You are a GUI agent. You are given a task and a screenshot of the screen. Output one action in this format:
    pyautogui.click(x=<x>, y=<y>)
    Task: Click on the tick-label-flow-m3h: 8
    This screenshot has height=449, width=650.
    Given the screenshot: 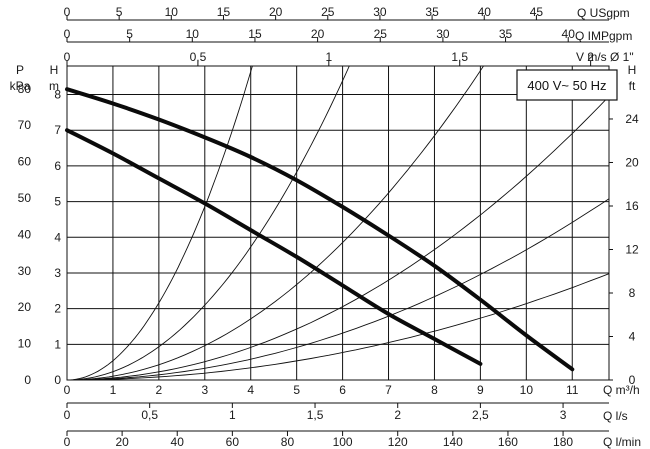 What is the action you would take?
    pyautogui.click(x=434, y=390)
    